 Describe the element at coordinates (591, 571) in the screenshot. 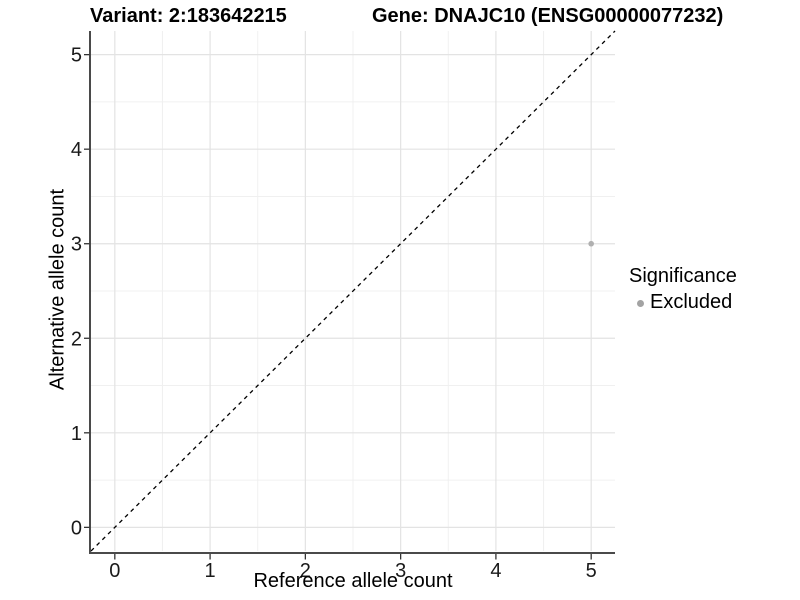

I see `x-tick-label: 5` at that location.